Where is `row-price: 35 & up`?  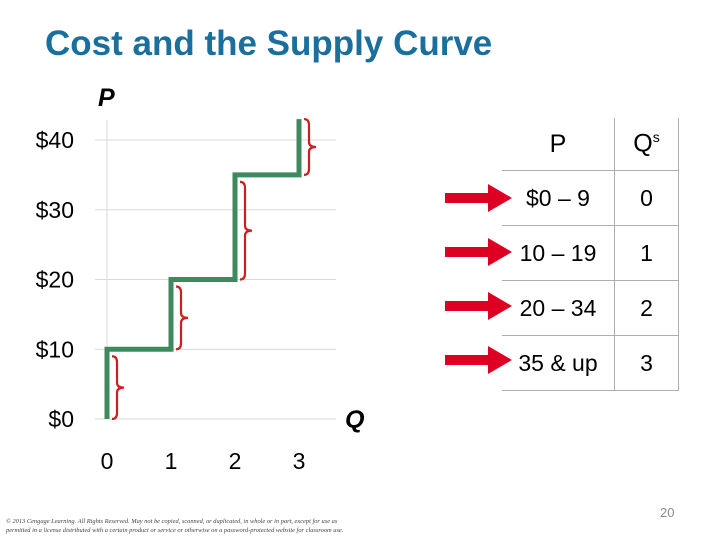 row-price: 35 & up is located at coordinates (558, 363).